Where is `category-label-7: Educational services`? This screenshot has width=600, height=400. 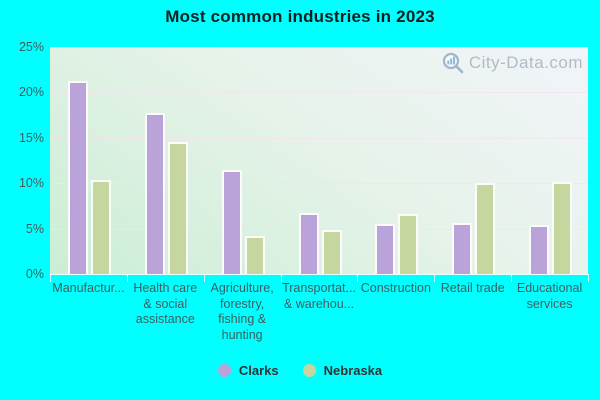
category-label-7: Educational services is located at coordinates (549, 296).